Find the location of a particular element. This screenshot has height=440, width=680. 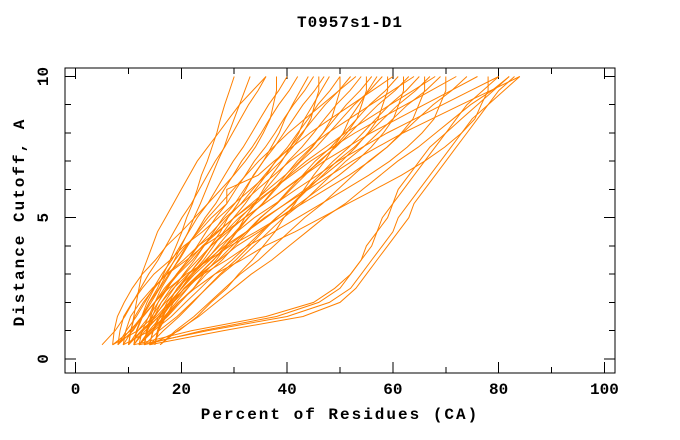

chart-title: T0957s1-D1 is located at coordinates (349, 23).